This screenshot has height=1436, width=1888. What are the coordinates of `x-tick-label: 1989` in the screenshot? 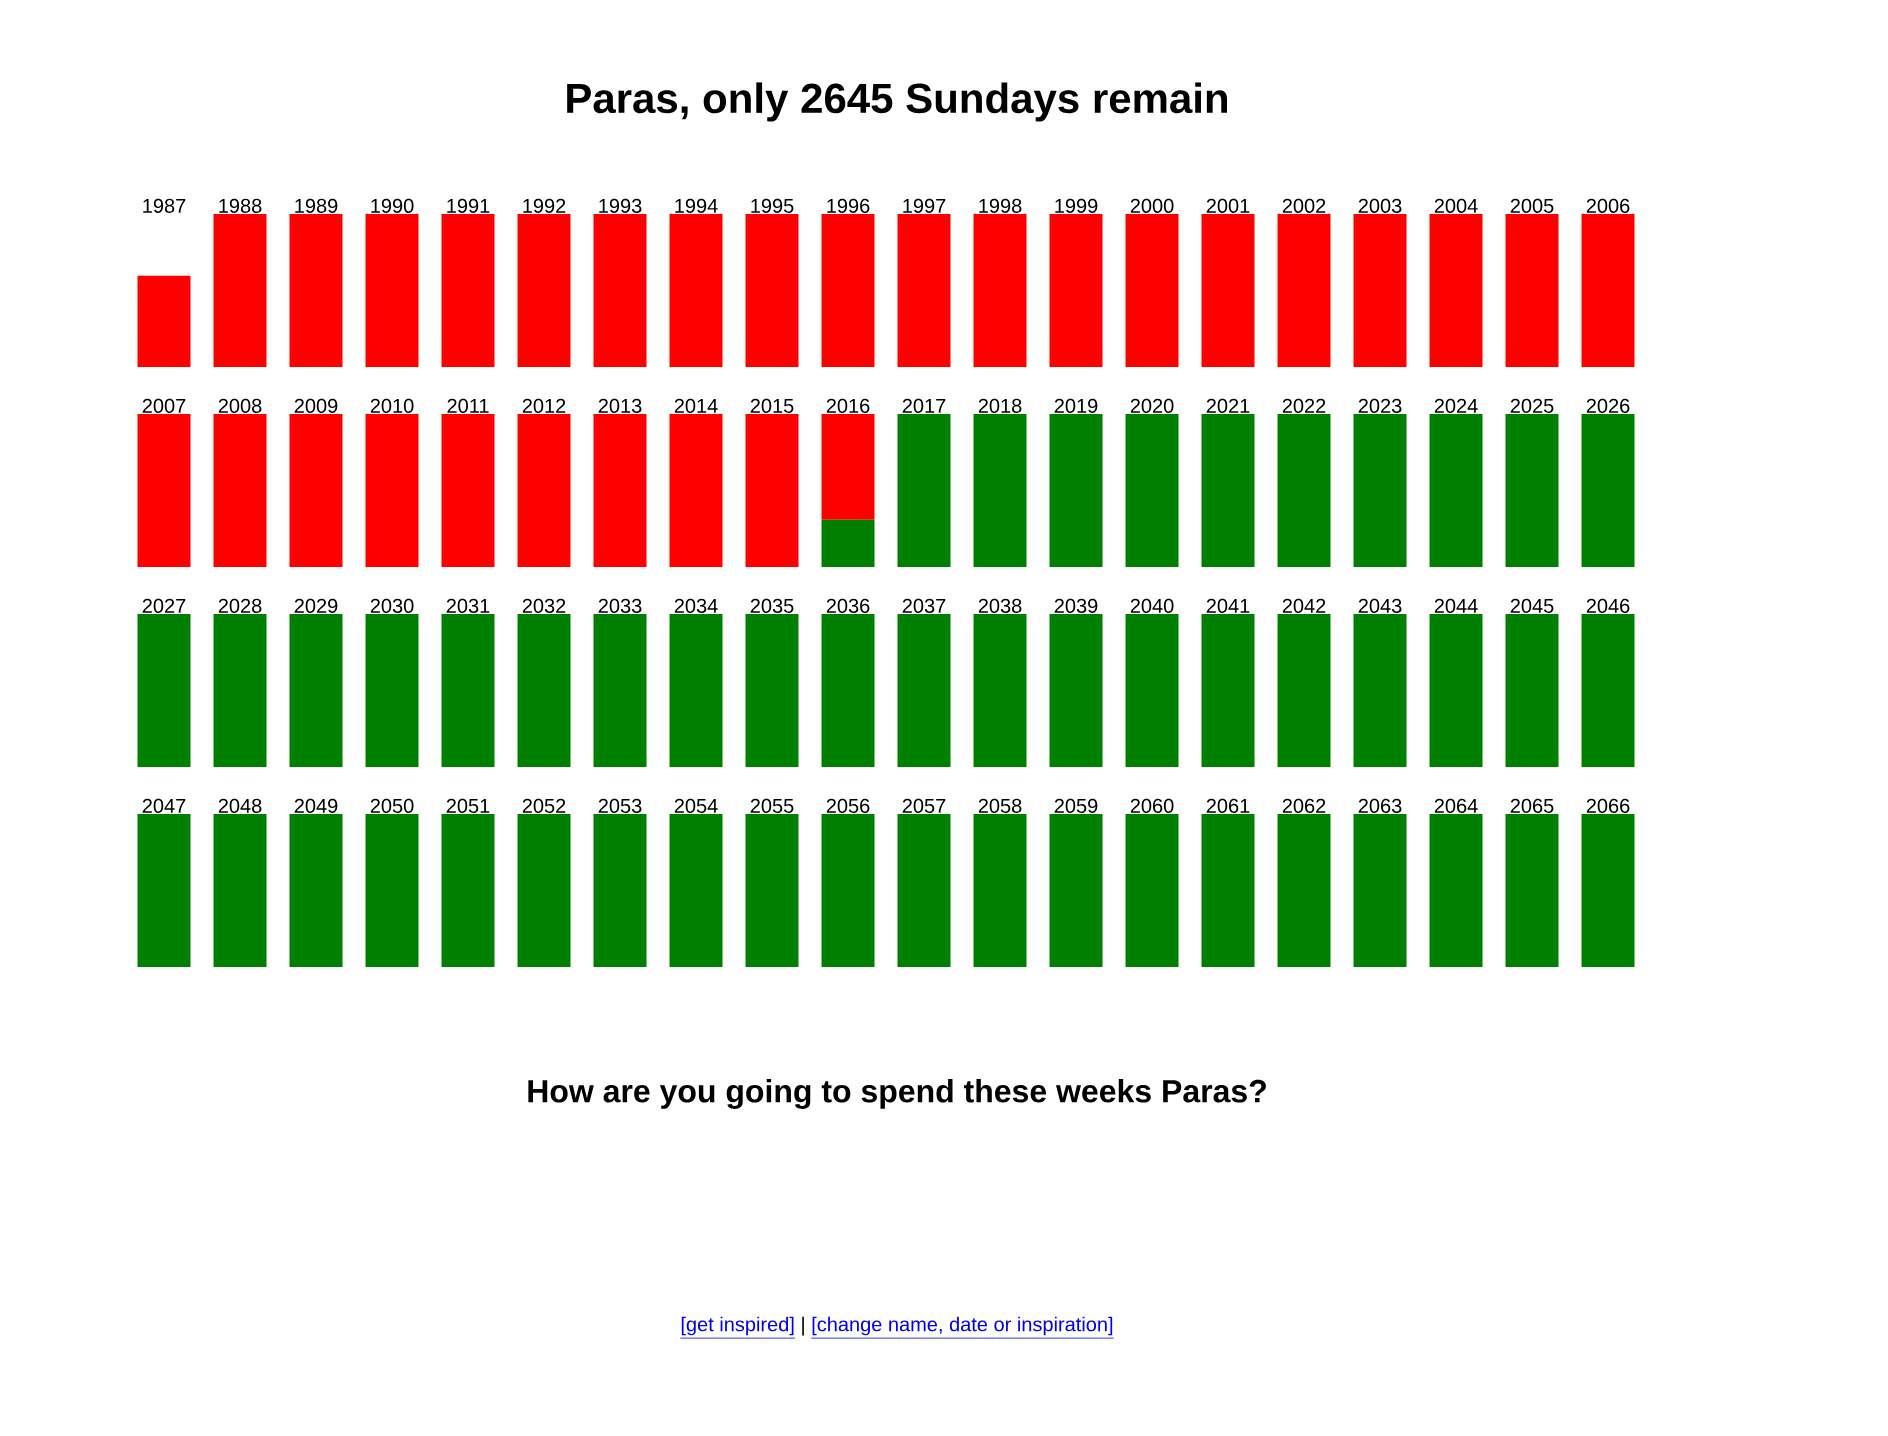 It's located at (316, 205).